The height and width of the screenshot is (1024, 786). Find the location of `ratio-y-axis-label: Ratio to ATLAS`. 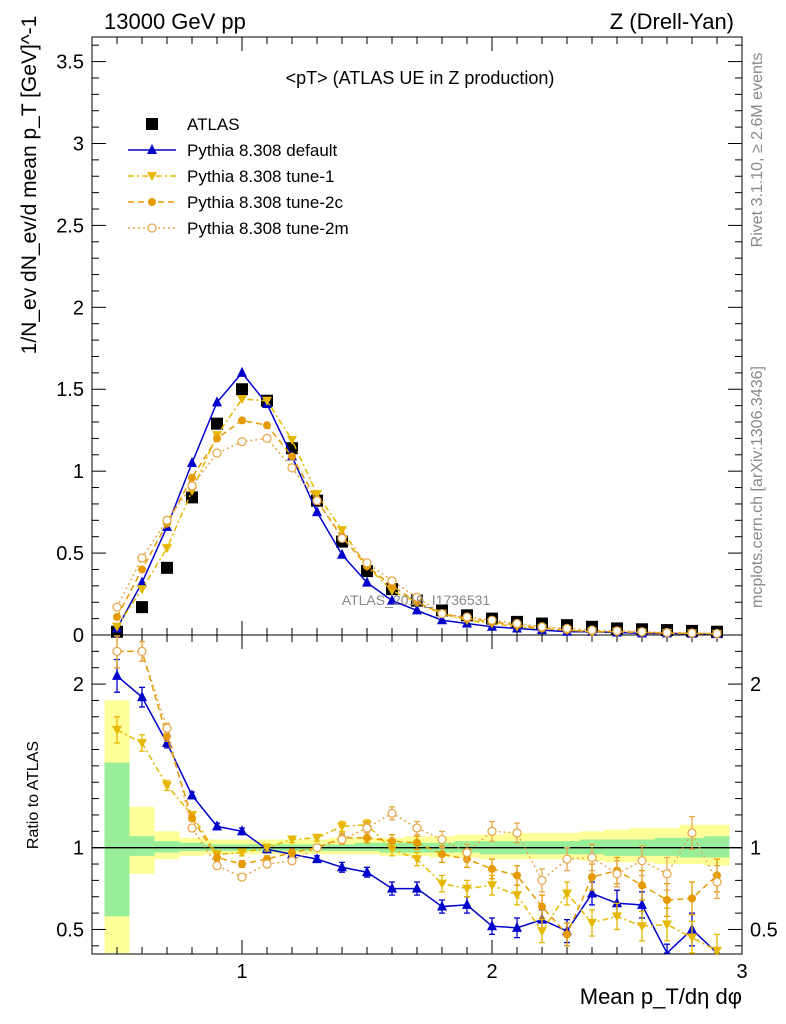

ratio-y-axis-label: Ratio to ATLAS is located at coordinates (33, 795).